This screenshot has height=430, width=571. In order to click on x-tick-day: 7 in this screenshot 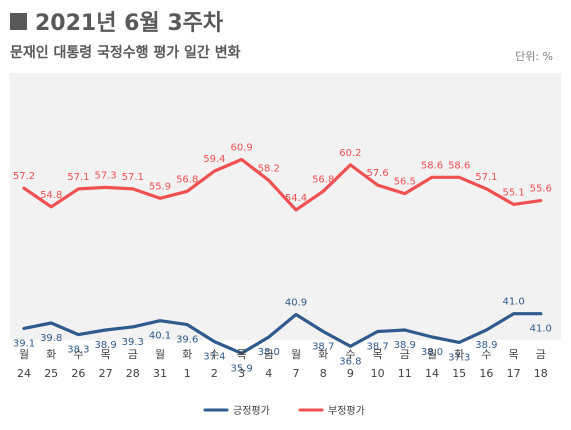, I will do `click(296, 373)`.